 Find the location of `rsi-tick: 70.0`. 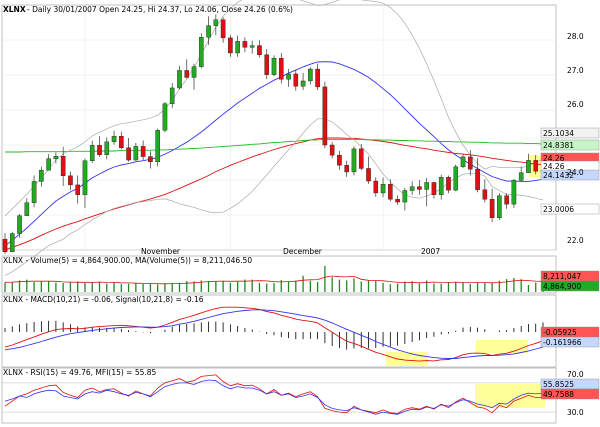

rsi-tick: 70.0 is located at coordinates (575, 374).